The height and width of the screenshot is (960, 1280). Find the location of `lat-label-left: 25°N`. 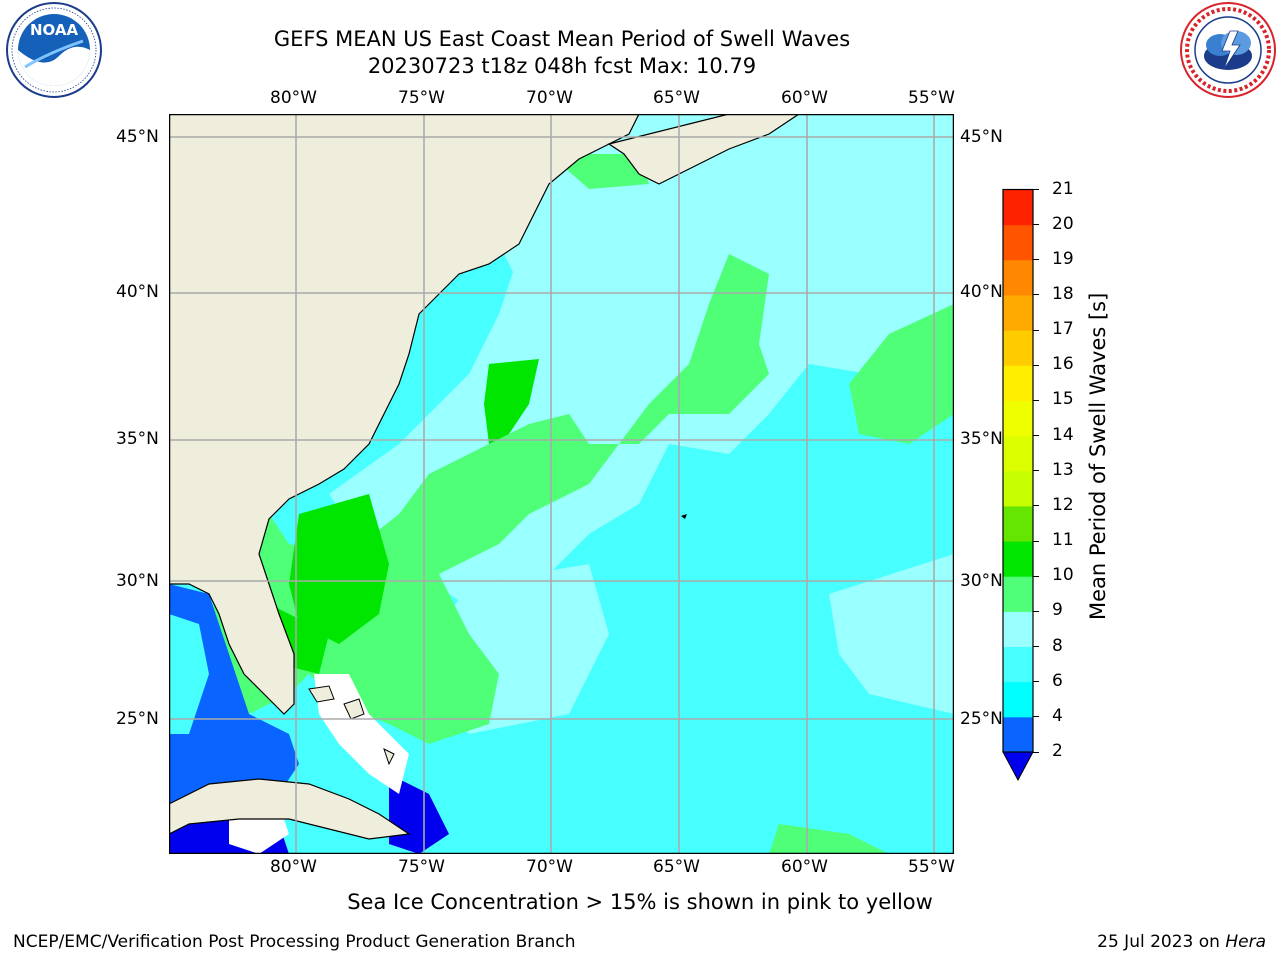

lat-label-left: 25°N is located at coordinates (137, 719).